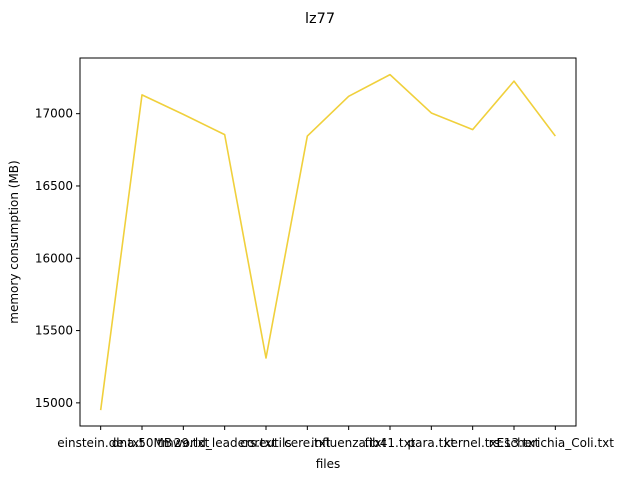  I want to click on y-tick-label: 15000, so click(54, 403).